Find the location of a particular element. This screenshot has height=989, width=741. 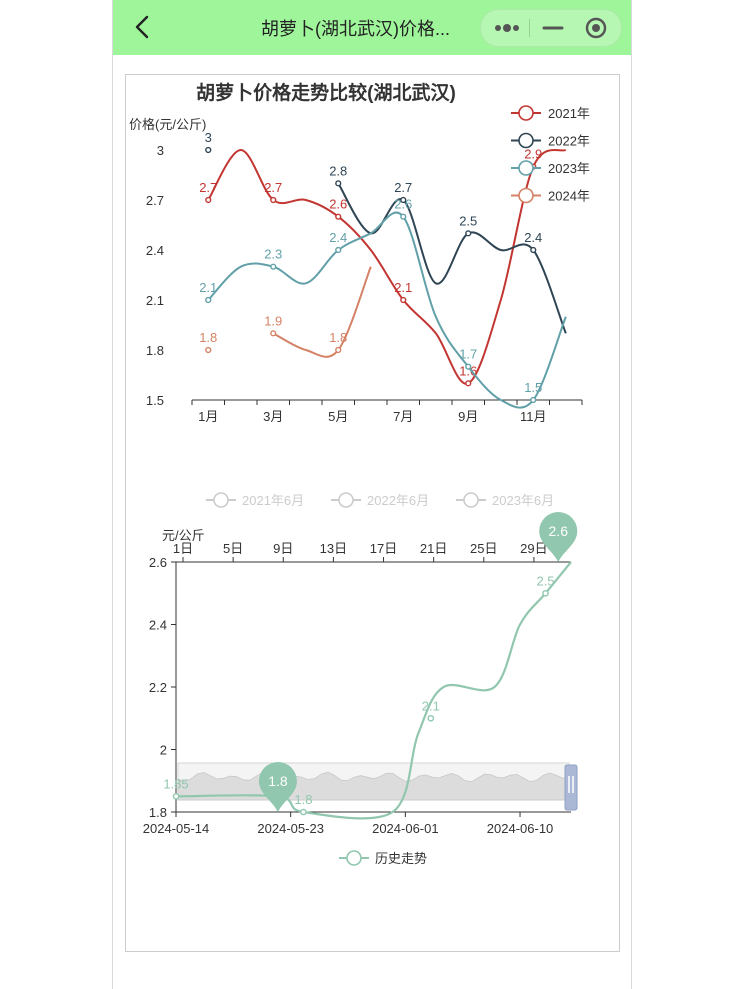

data-label: 2.8 is located at coordinates (338, 170).